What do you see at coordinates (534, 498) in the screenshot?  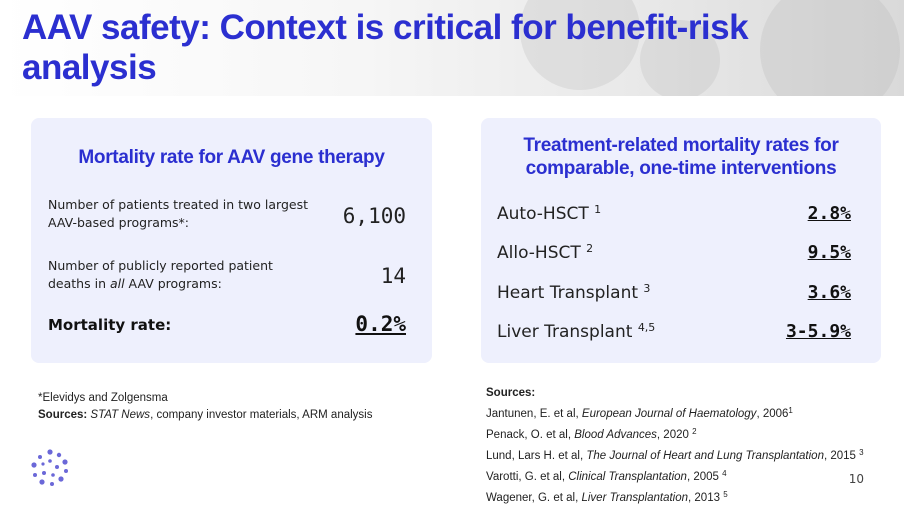 I see `citation-authors: Wagener, G. et al,` at bounding box center [534, 498].